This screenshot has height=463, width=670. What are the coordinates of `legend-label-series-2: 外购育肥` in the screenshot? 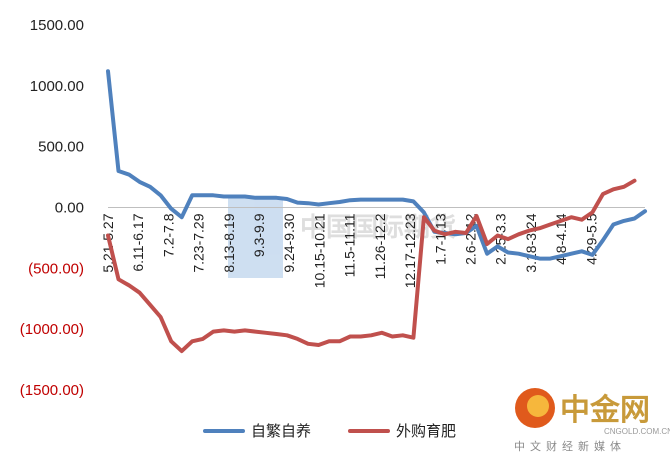 It's located at (426, 431).